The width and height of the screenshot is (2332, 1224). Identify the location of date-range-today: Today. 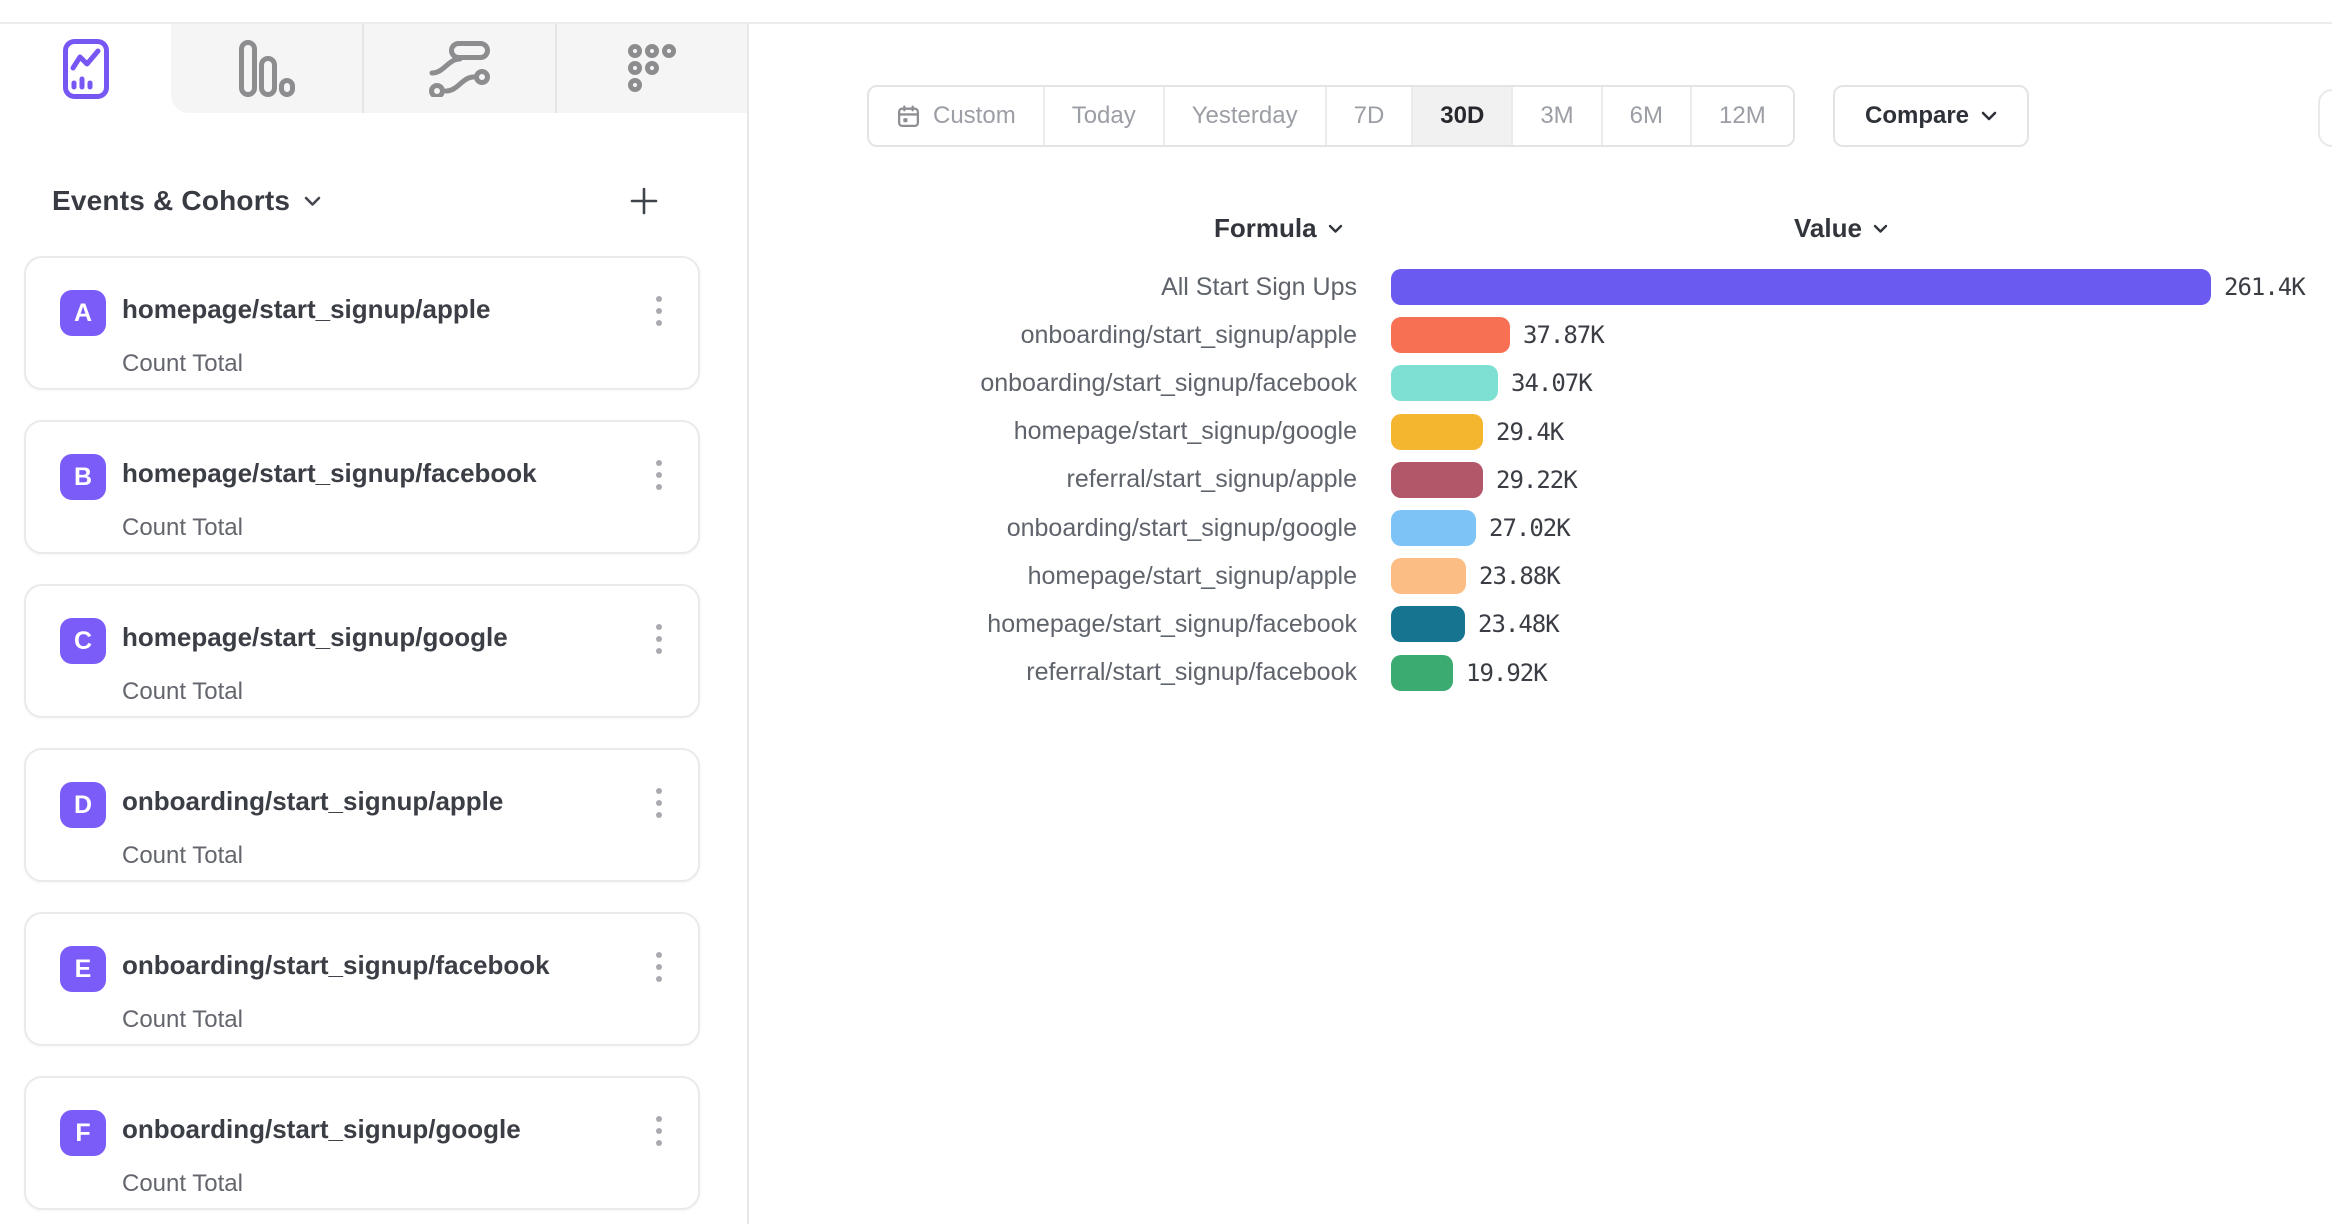
(1102, 116).